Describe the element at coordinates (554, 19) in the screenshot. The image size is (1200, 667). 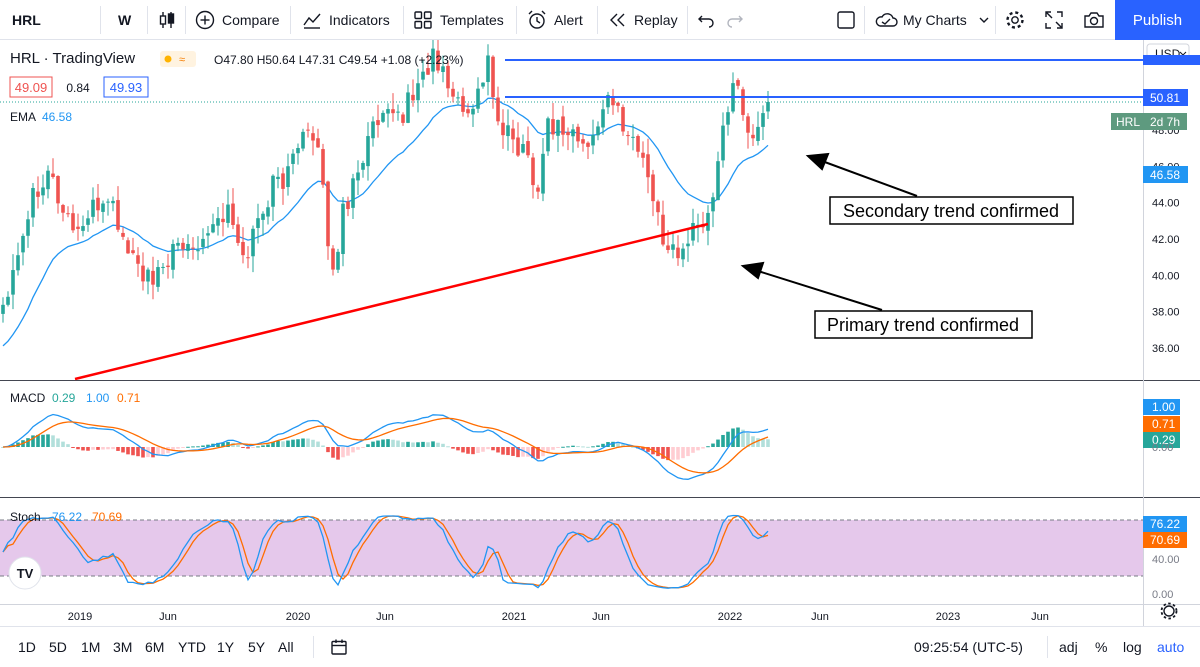
I see `alert-button: Alert` at that location.